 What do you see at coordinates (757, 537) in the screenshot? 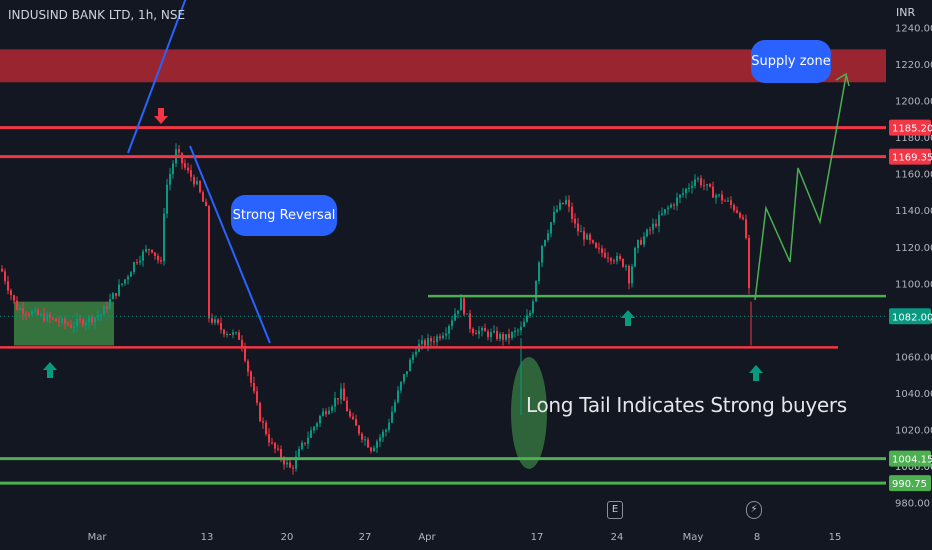
I see `x-tick-label: 8` at bounding box center [757, 537].